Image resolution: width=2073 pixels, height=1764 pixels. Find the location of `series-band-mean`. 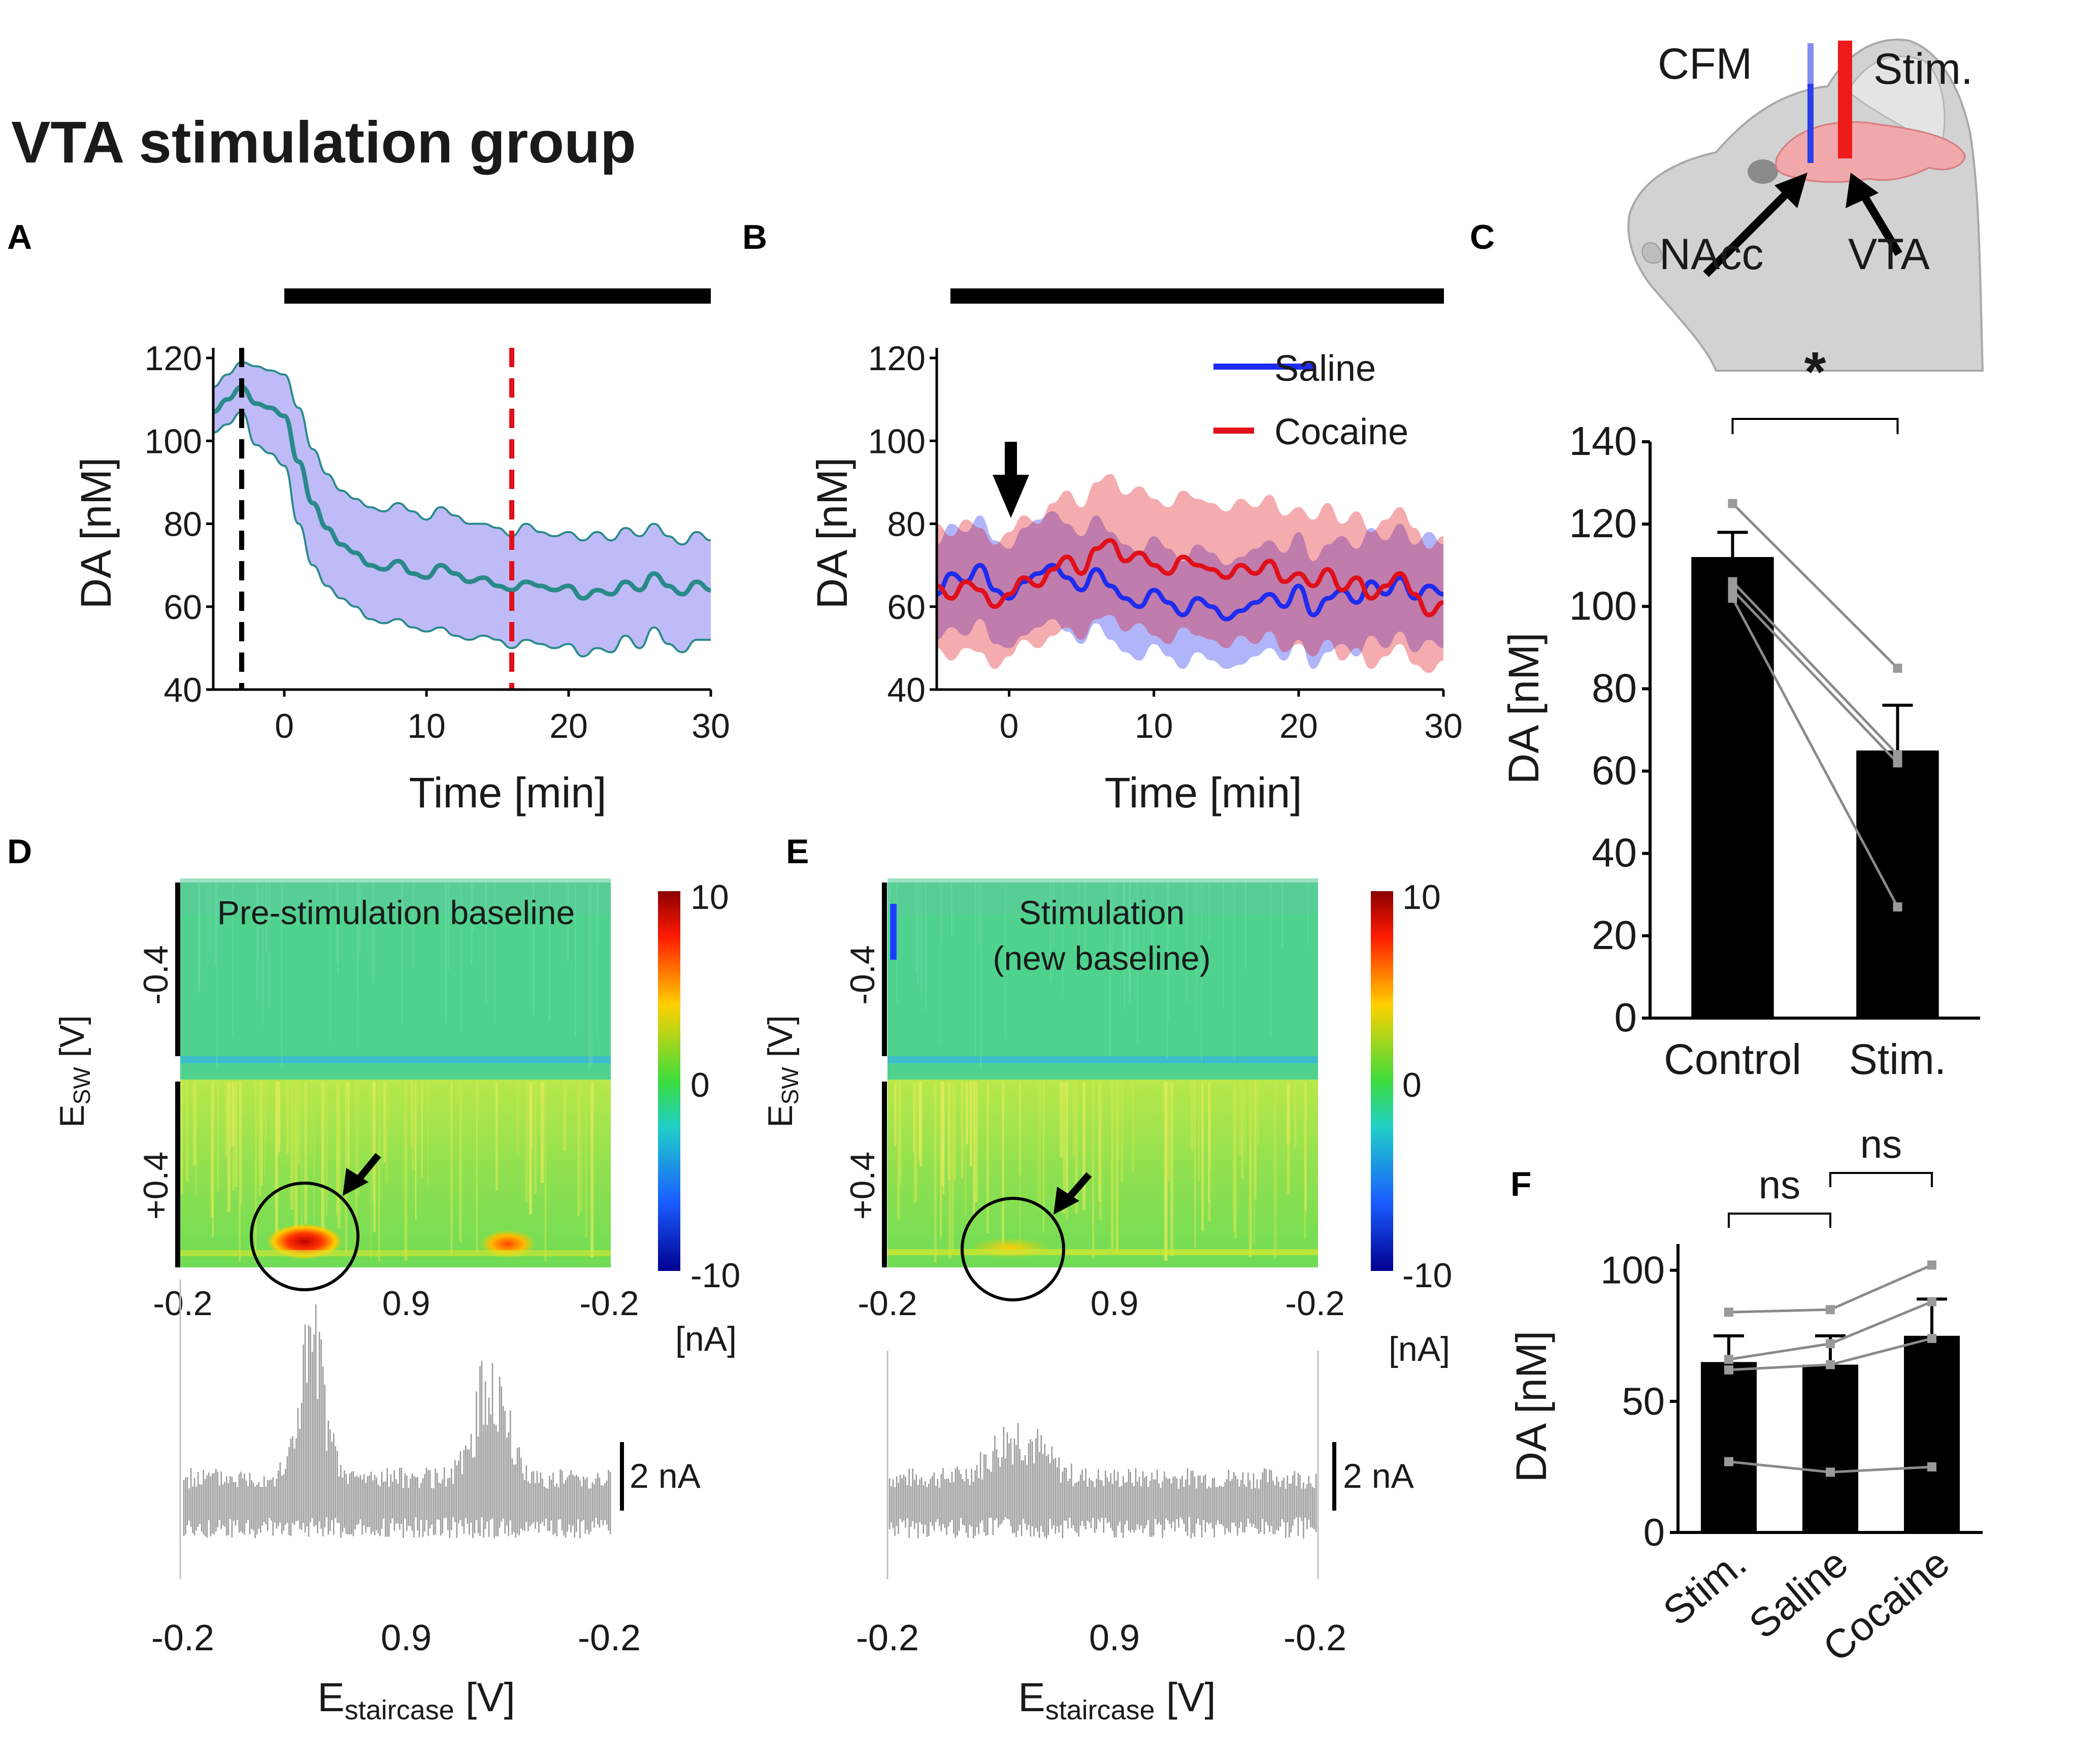

series-band-mean is located at coordinates (462, 510).